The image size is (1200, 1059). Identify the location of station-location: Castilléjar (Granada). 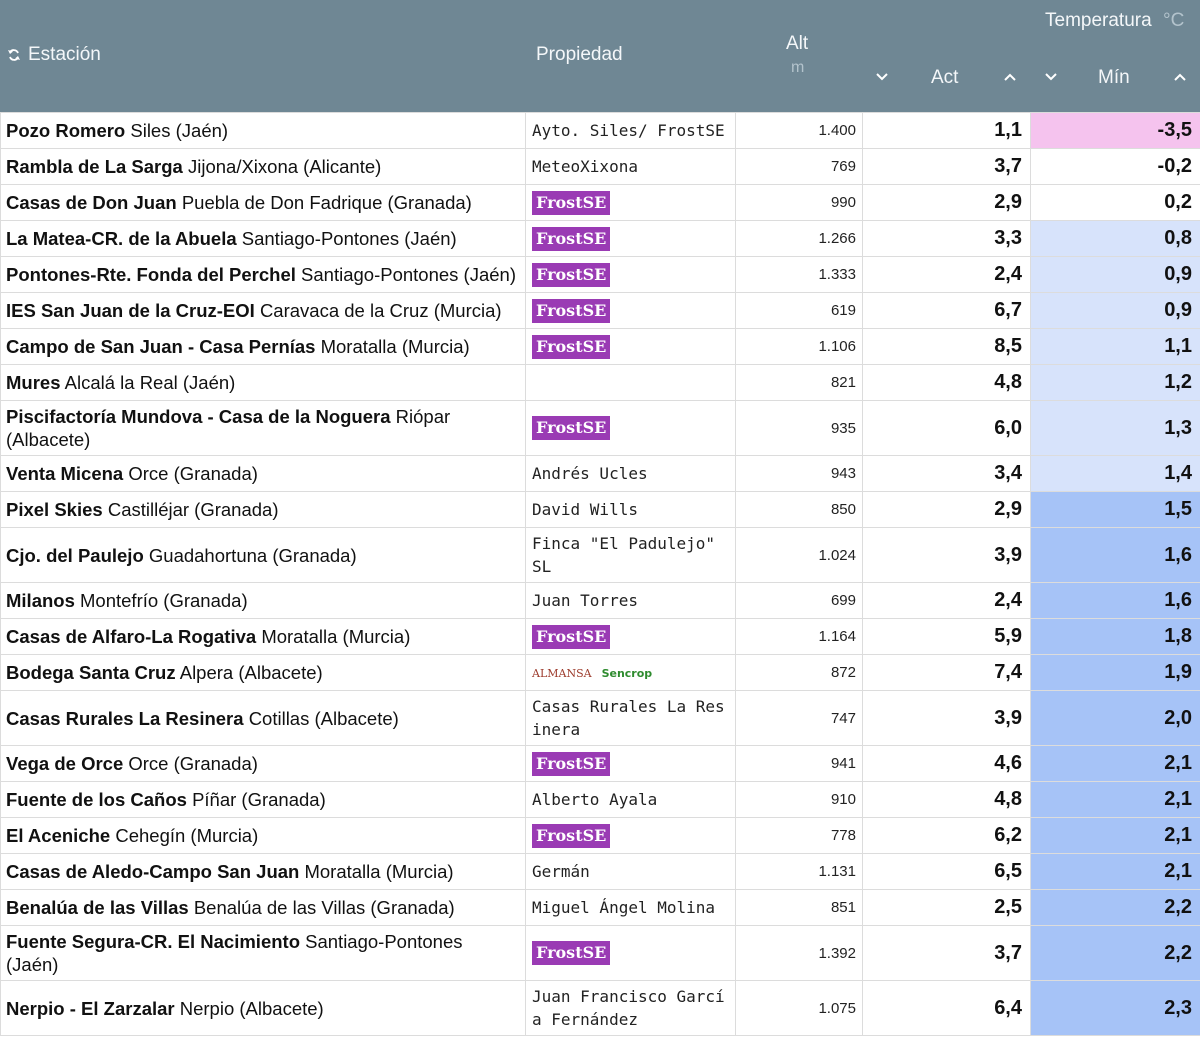
(193, 509).